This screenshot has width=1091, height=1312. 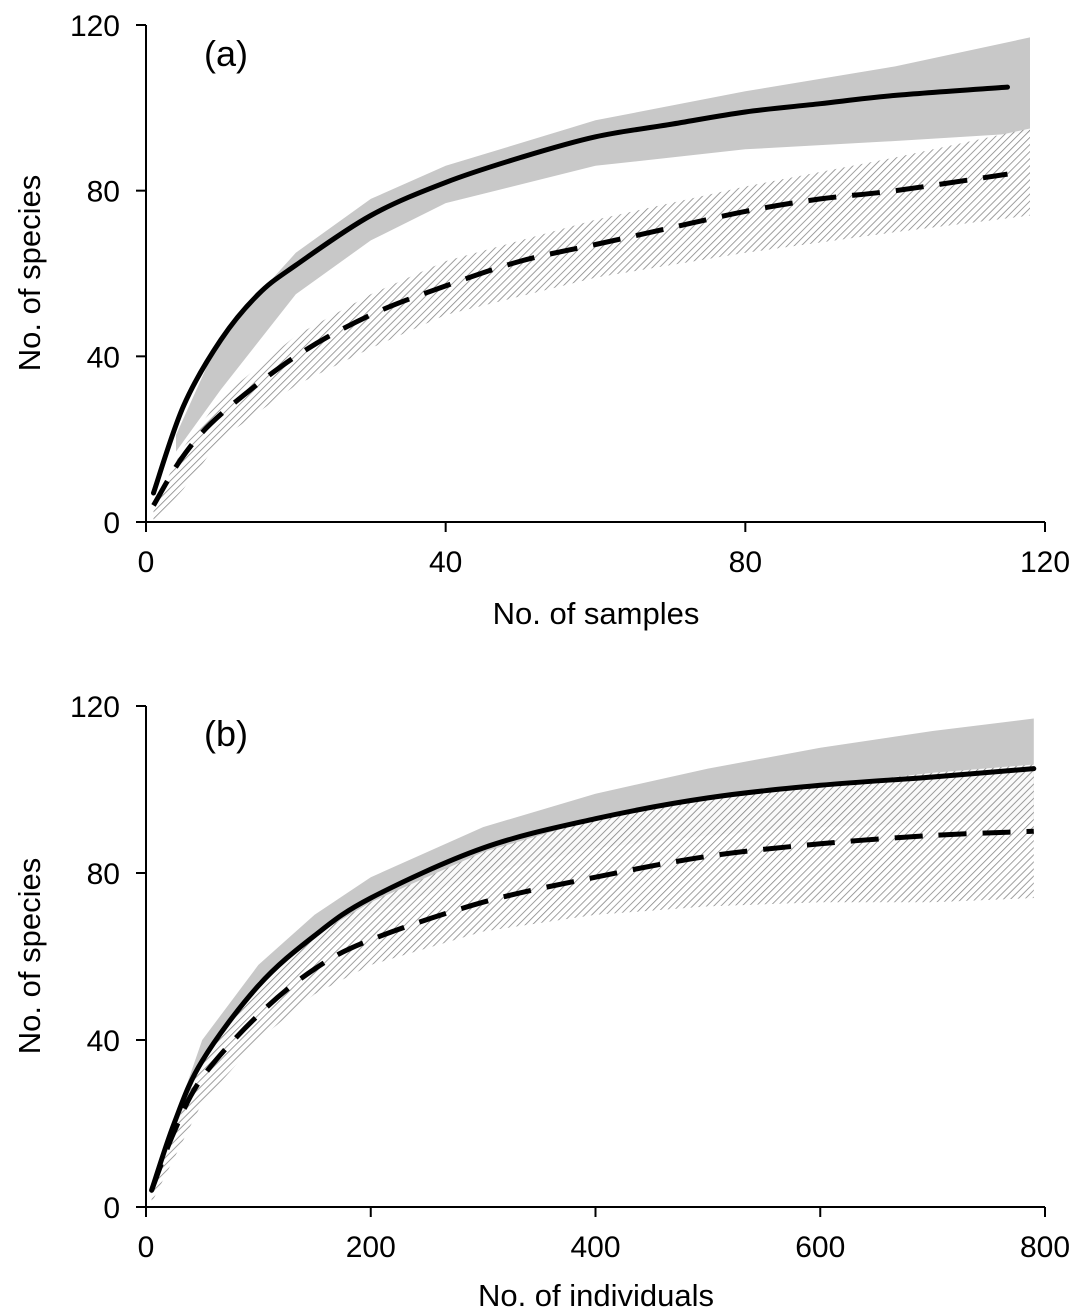 I want to click on panel-a-x-tick-label: 0, so click(x=146, y=562).